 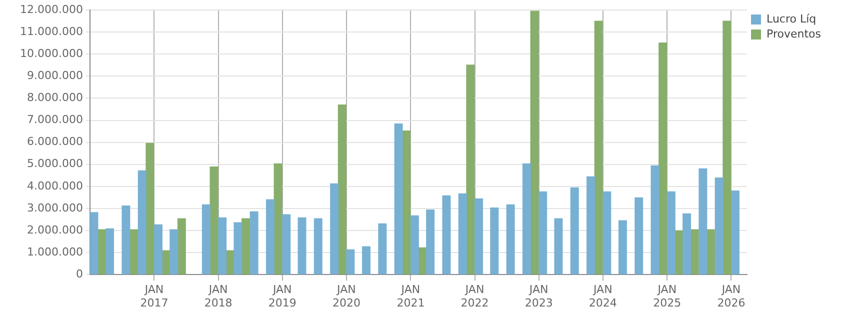 I want to click on legend-label: Lucro Líq, so click(x=791, y=19).